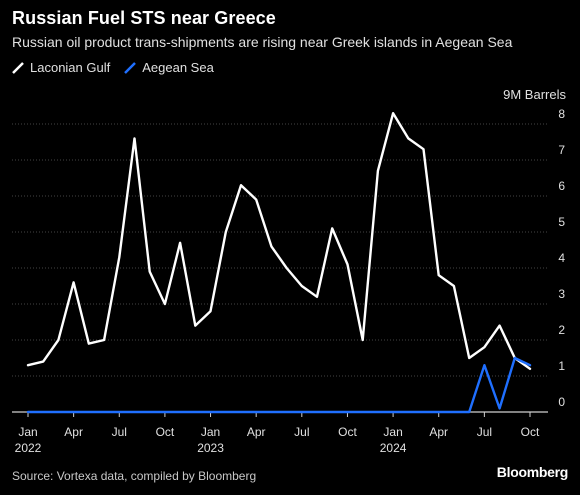 This screenshot has width=580, height=495. Describe the element at coordinates (279, 385) in the screenshot. I see `series-line-aegean-sea` at that location.